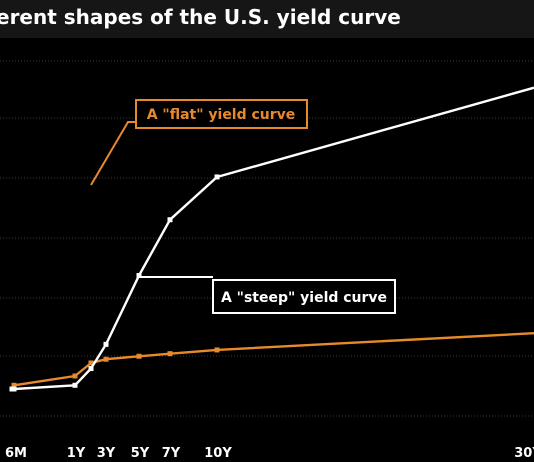  I want to click on x-tick-label: 3Y, so click(106, 453).